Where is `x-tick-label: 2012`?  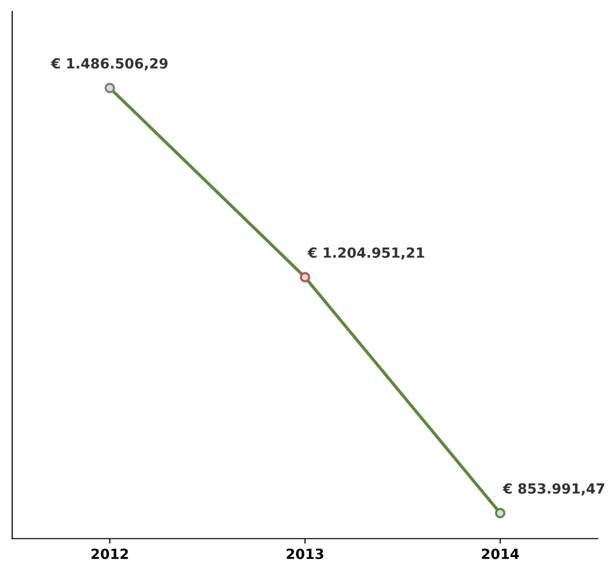 x-tick-label: 2012 is located at coordinates (110, 554).